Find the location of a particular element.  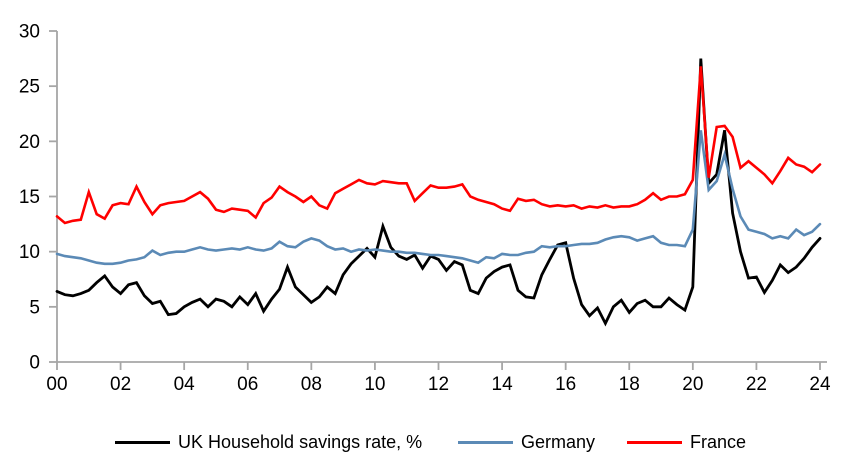

x-axis-label: 00 is located at coordinates (56, 384).